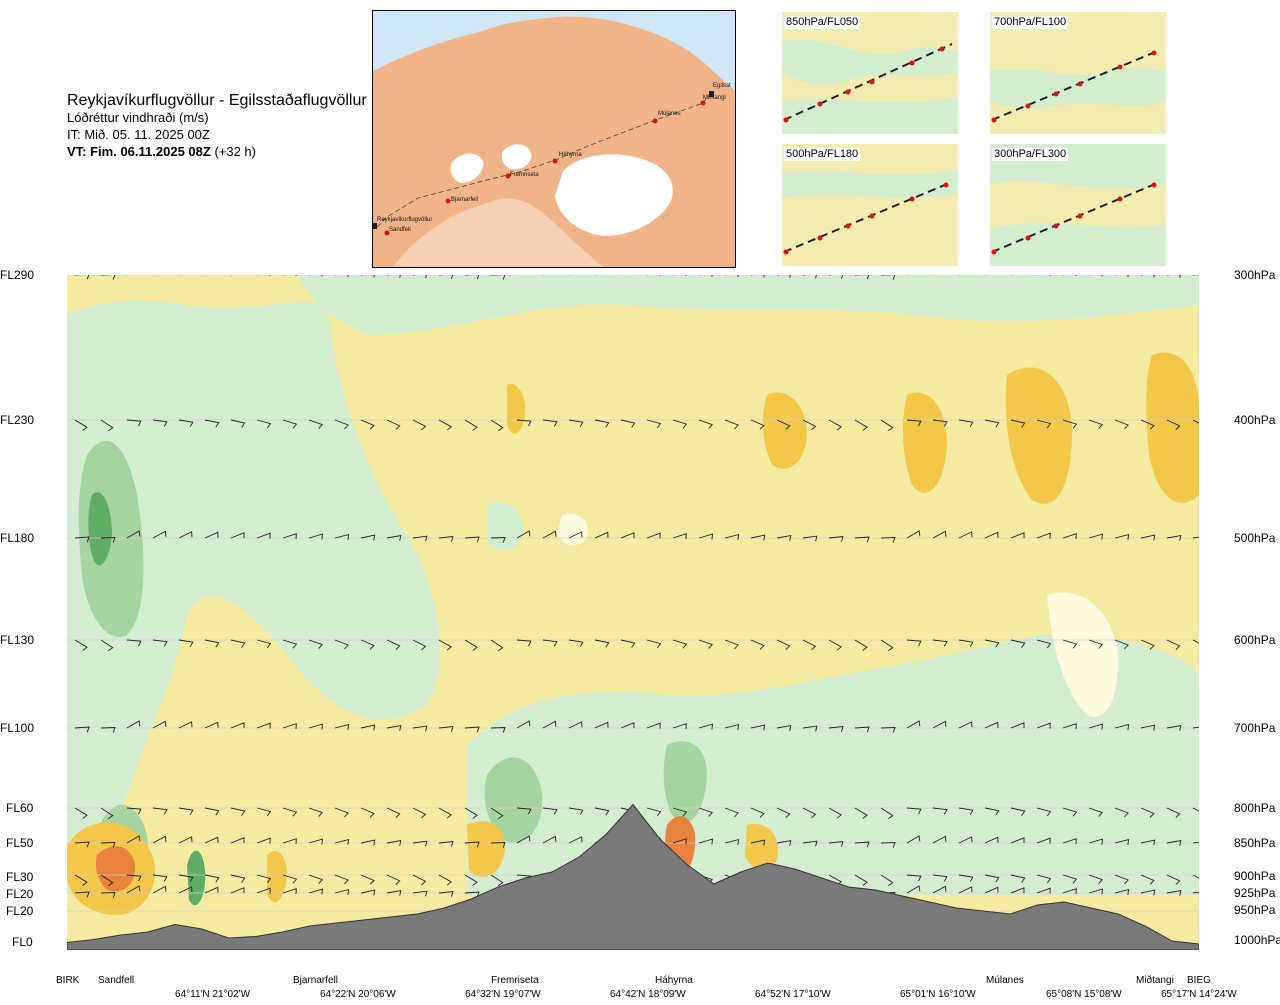 This screenshot has width=1280, height=1005. What do you see at coordinates (570, 155) in the screenshot?
I see `map-label-hahyrna: Háhyrna` at bounding box center [570, 155].